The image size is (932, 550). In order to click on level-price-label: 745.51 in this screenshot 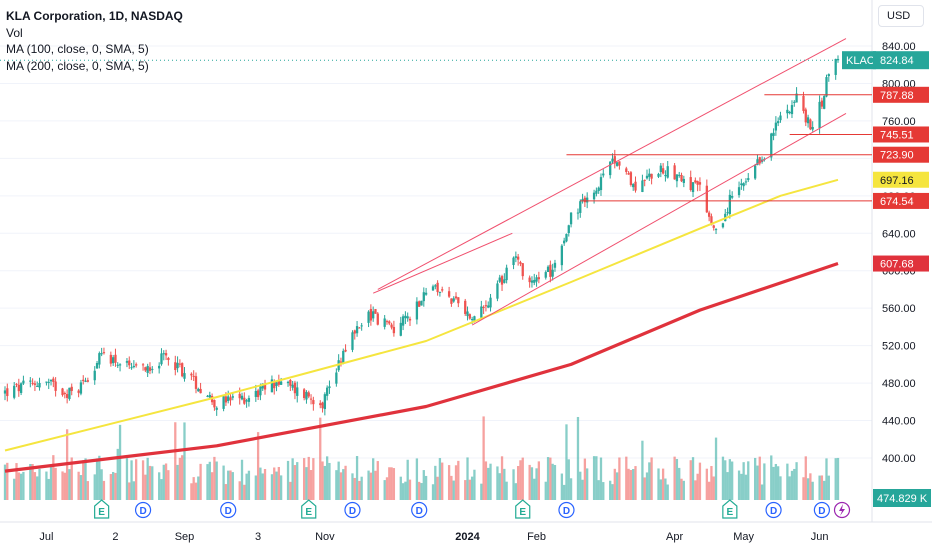, I will do `click(897, 135)`.